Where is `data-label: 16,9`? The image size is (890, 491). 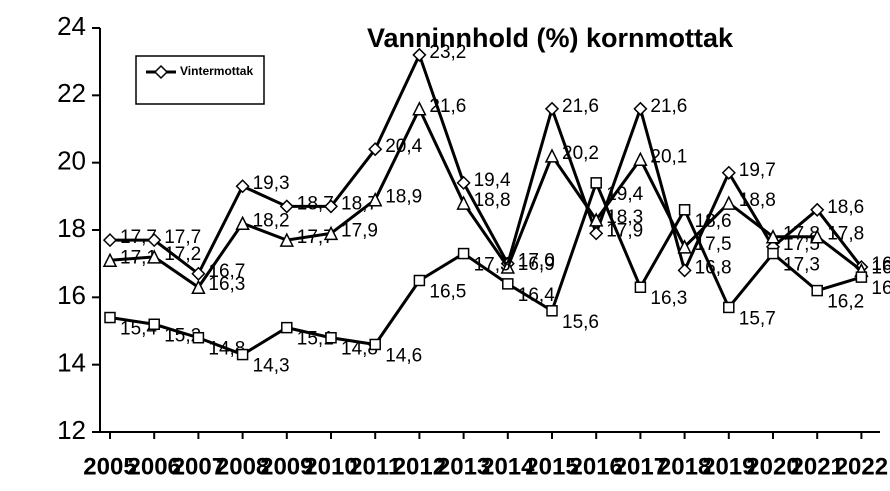 data-label: 16,9 is located at coordinates (880, 264).